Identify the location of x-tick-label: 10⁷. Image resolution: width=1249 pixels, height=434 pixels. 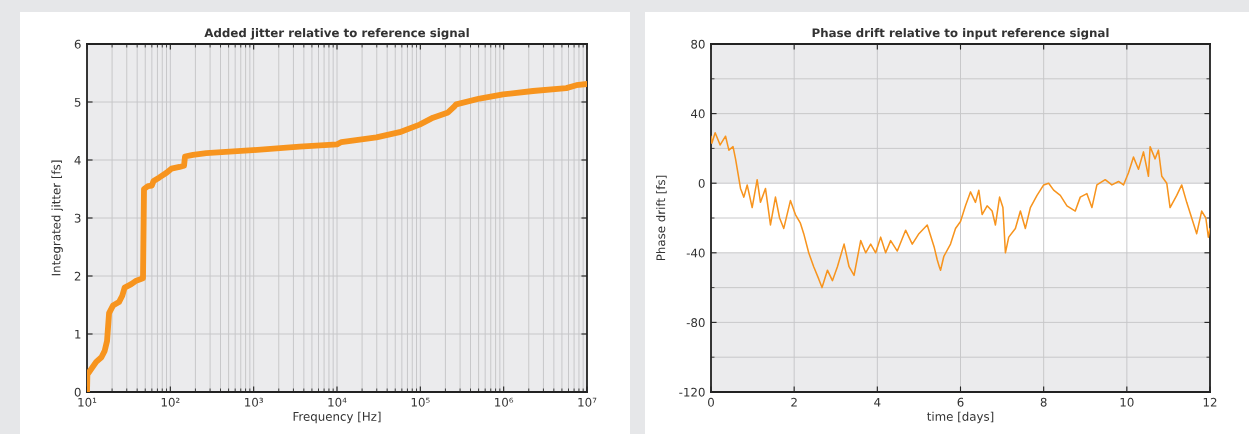
(587, 402).